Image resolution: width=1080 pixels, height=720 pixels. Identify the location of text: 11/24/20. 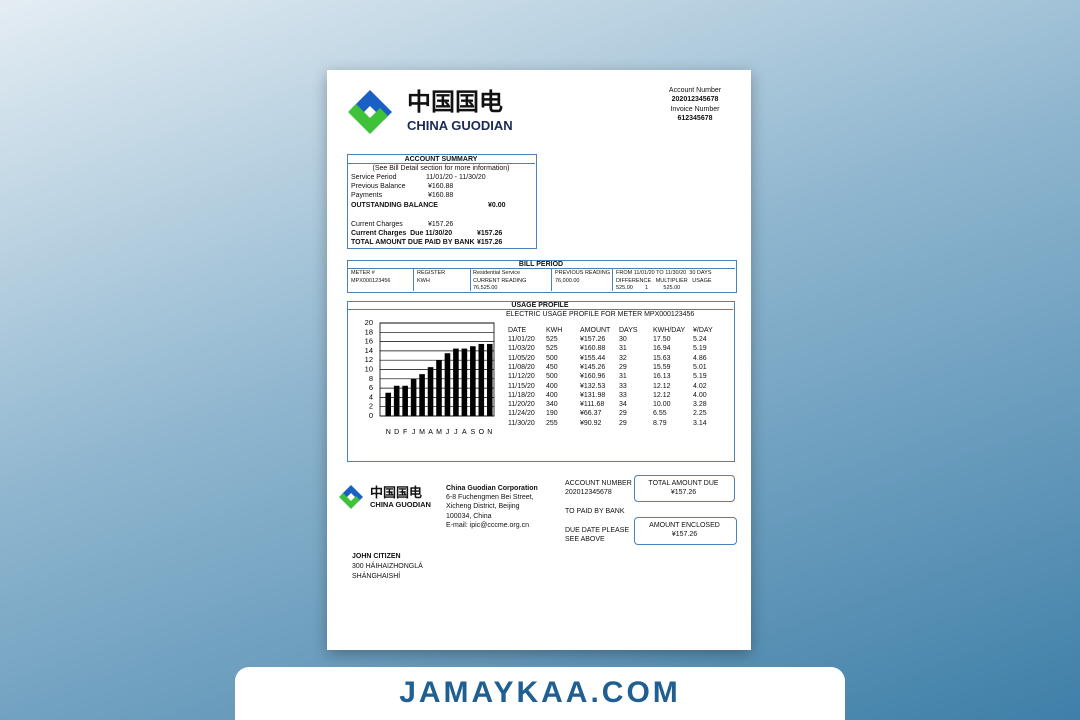
(521, 414).